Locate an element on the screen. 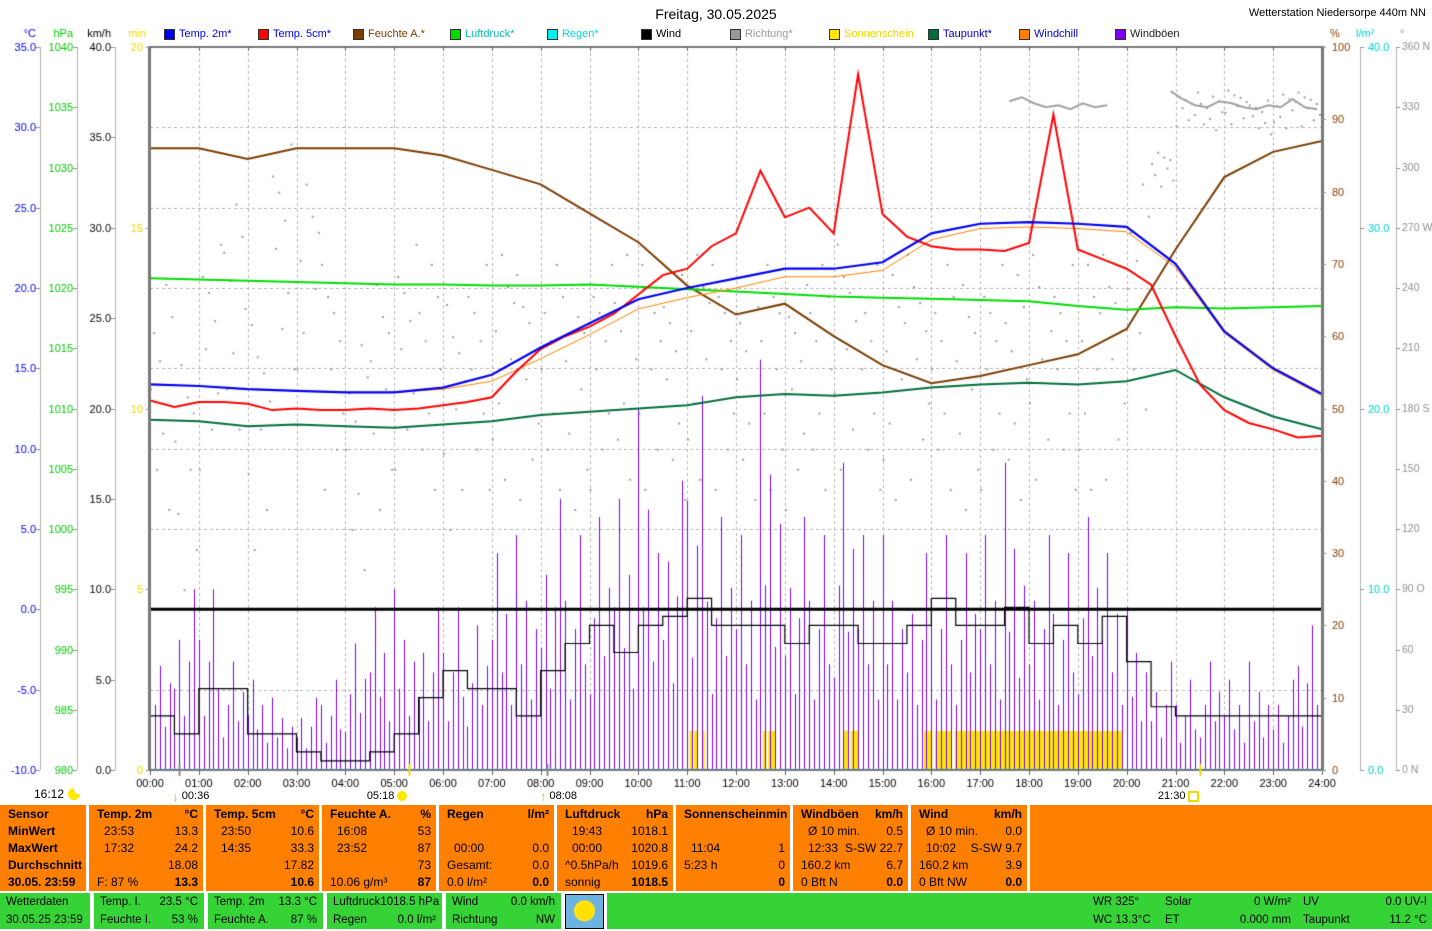 The width and height of the screenshot is (1432, 931). statusbar-value: 0.000 mm is located at coordinates (1265, 920).